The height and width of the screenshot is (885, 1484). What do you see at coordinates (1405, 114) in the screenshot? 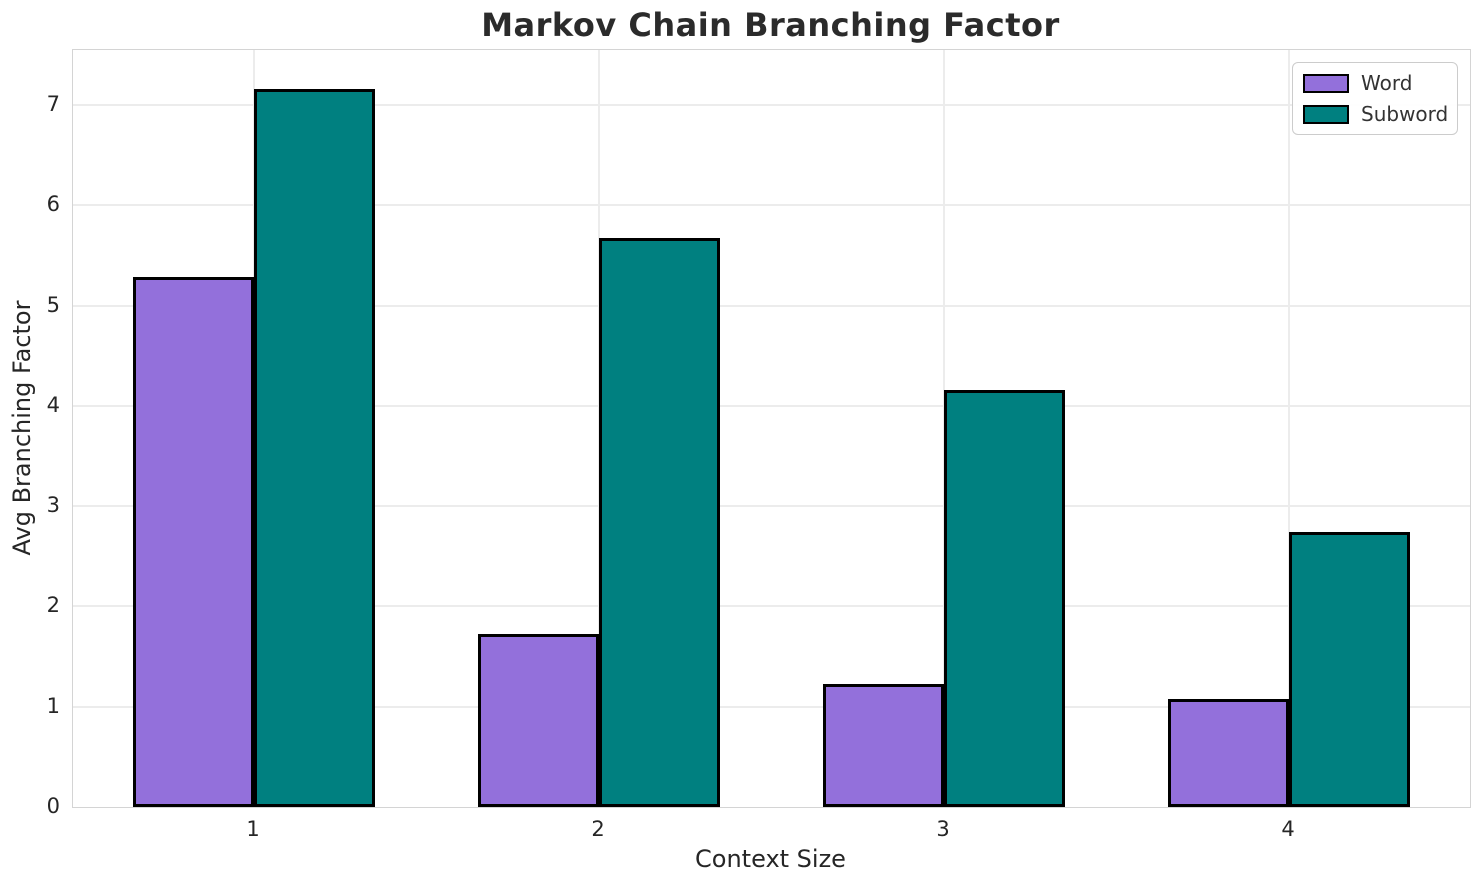
I see `legend-label-subword: Subword` at bounding box center [1405, 114].